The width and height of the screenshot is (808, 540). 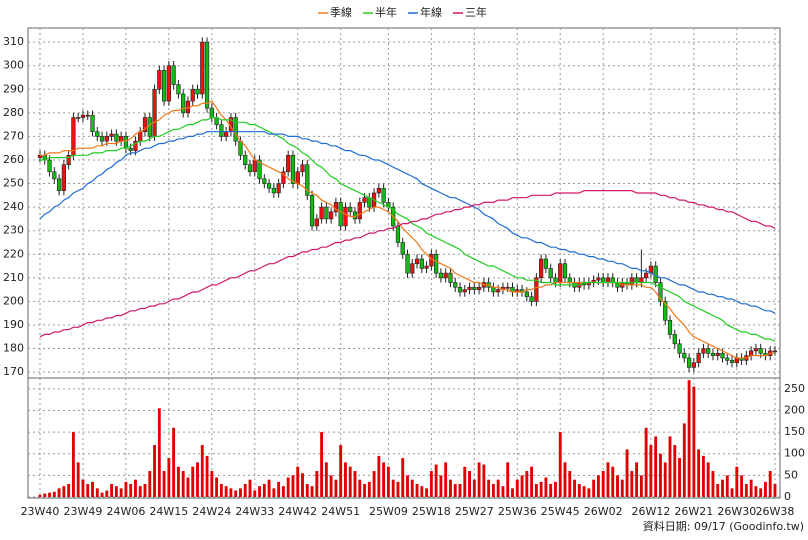 What do you see at coordinates (13, 300) in the screenshot?
I see `y-tick-label: 200` at bounding box center [13, 300].